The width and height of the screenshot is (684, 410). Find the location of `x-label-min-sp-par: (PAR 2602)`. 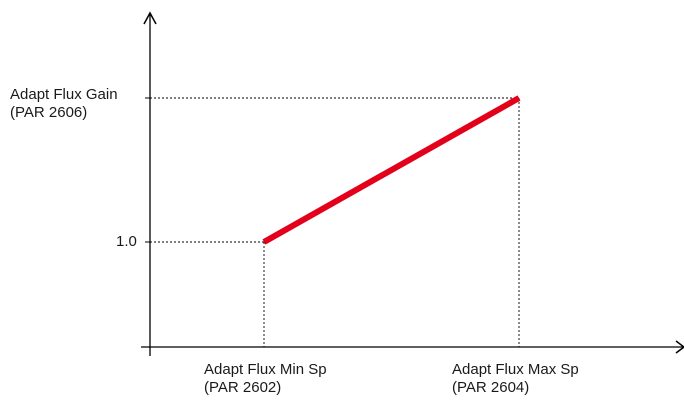

x-label-min-sp-par: (PAR 2602) is located at coordinates (243, 387).